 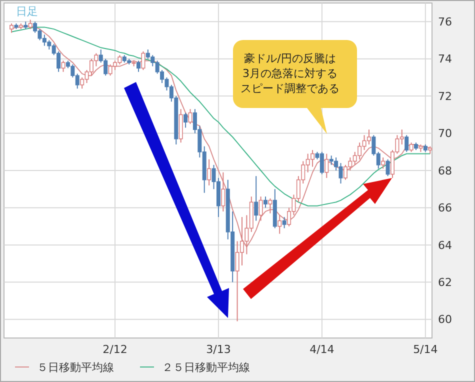 I want to click on x-tick-label: 2/12, so click(x=115, y=349).